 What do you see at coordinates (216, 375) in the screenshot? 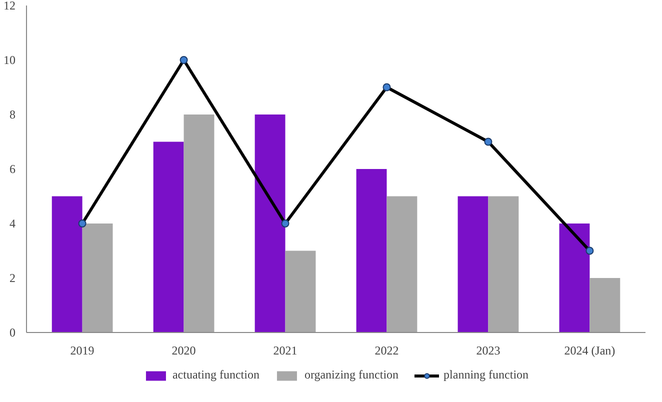
I see `legend-label: actuating function` at bounding box center [216, 375].